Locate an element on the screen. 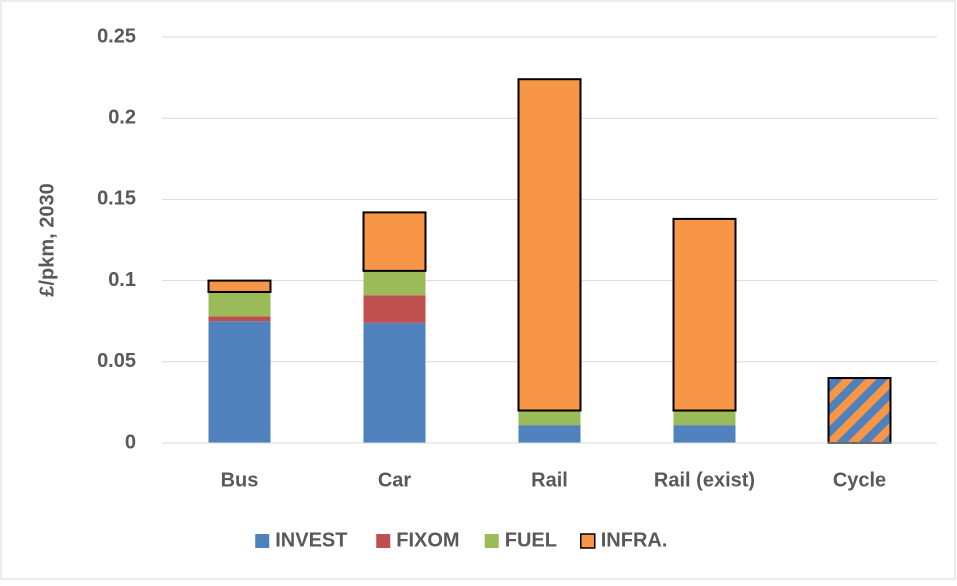 The height and width of the screenshot is (586, 957). legend-label: FUEL is located at coordinates (531, 540).